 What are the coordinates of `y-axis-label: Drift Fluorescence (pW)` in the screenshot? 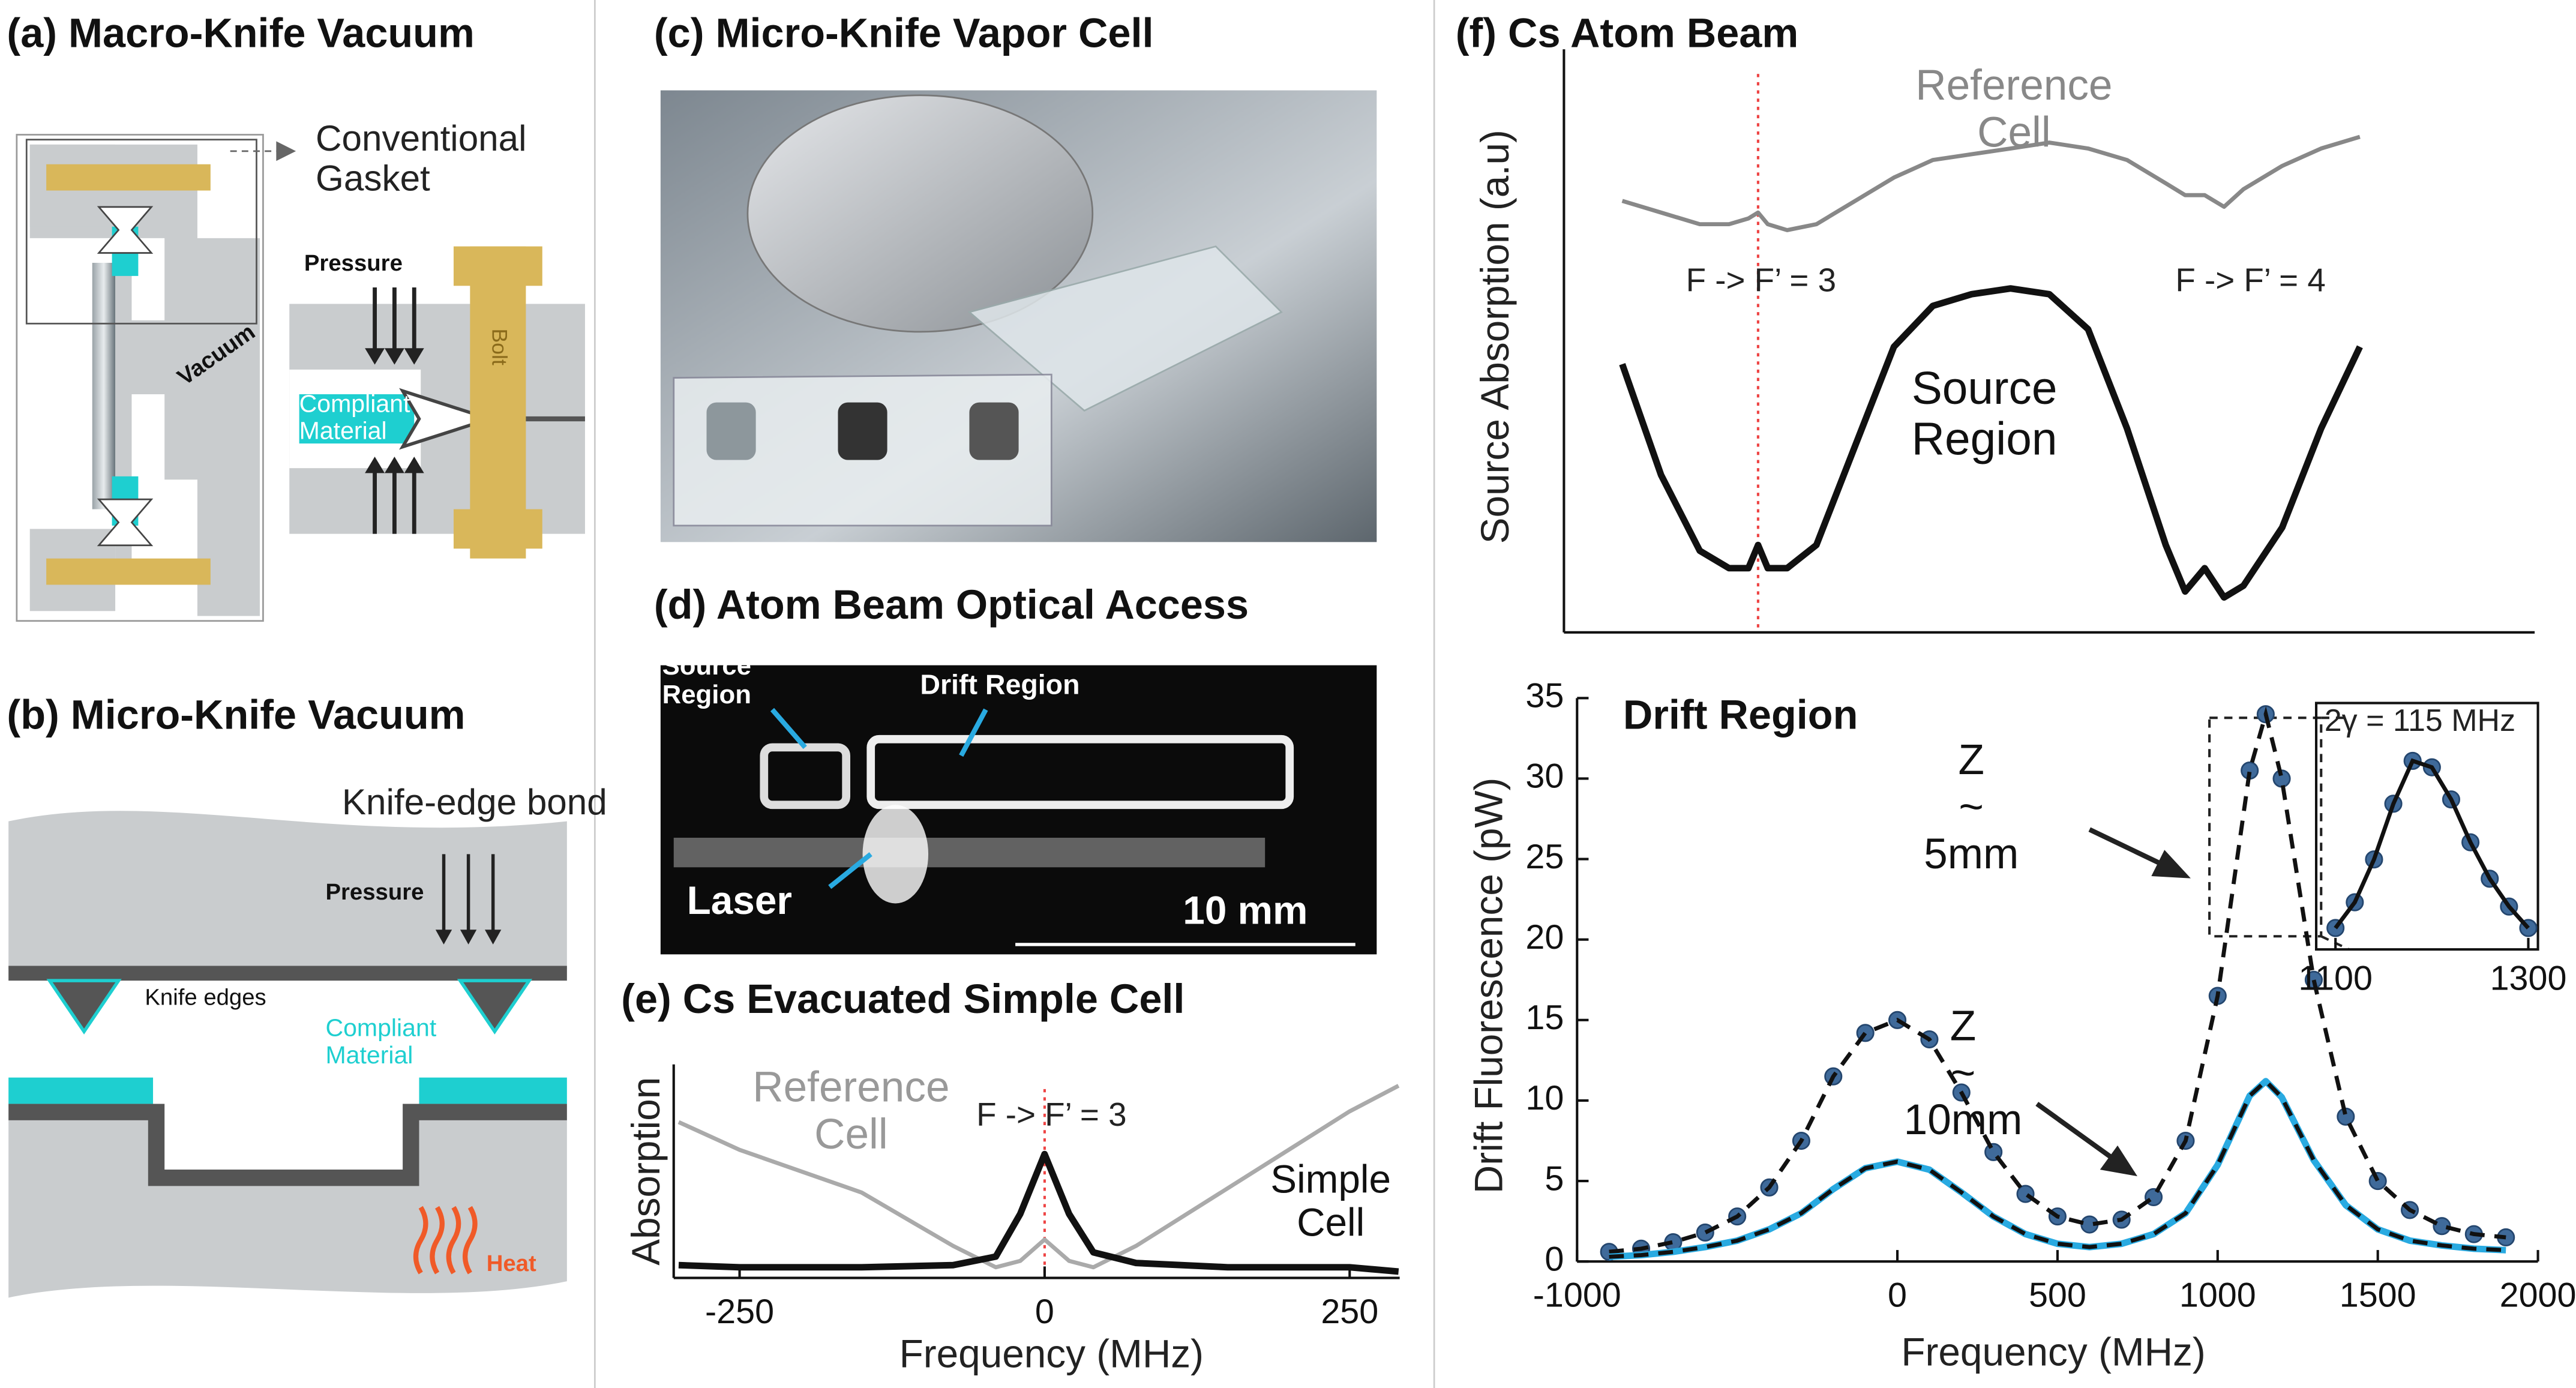 It's located at (1488, 986).